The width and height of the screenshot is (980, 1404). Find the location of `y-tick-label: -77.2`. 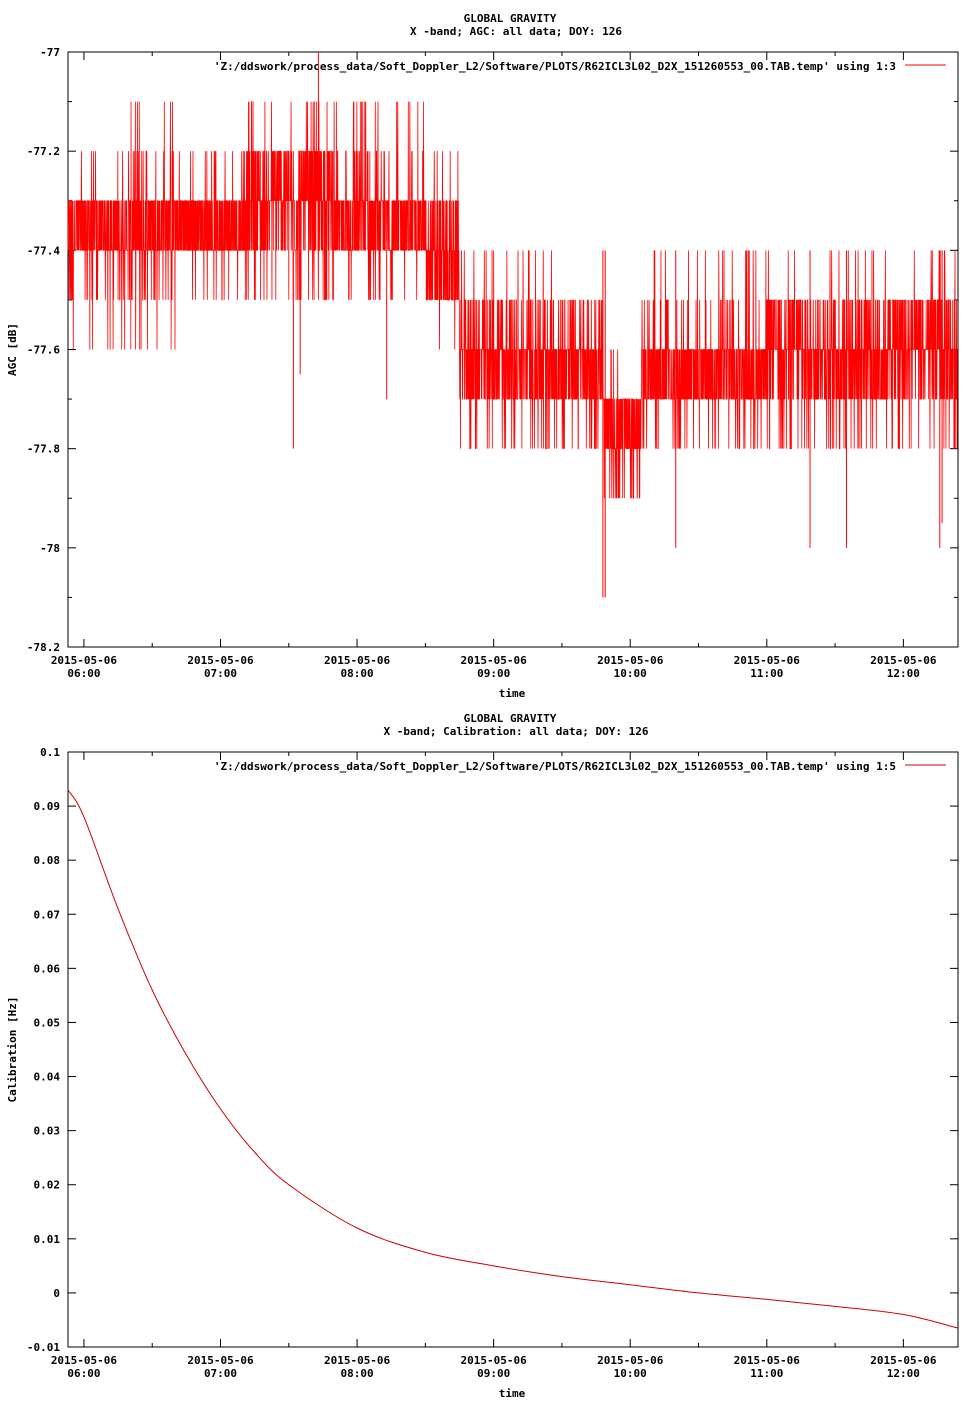

y-tick-label: -77.2 is located at coordinates (43, 151).